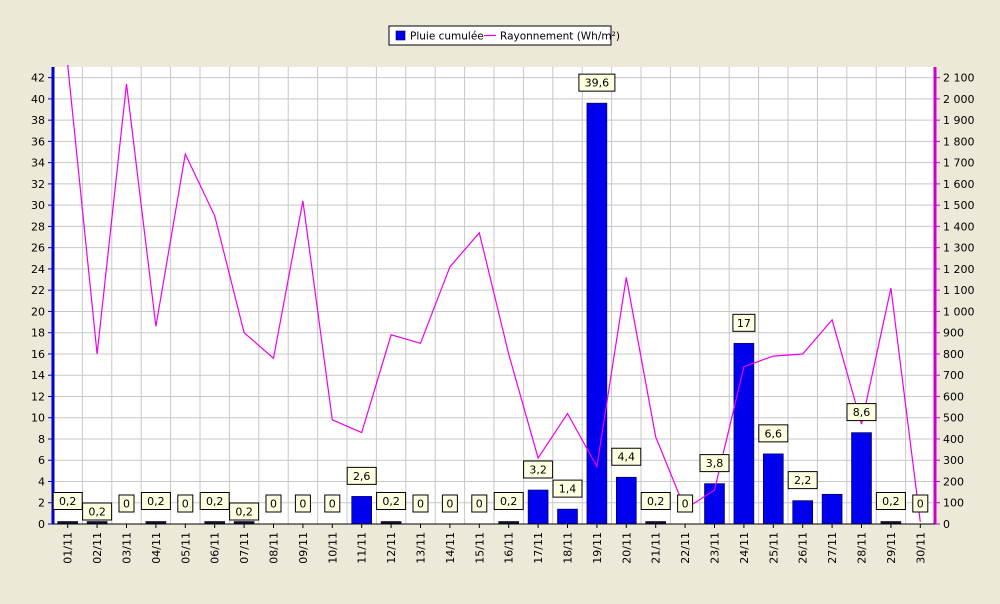 The image size is (1000, 604). Describe the element at coordinates (953, 396) in the screenshot. I see `right-axis-tick-label: 600` at that location.